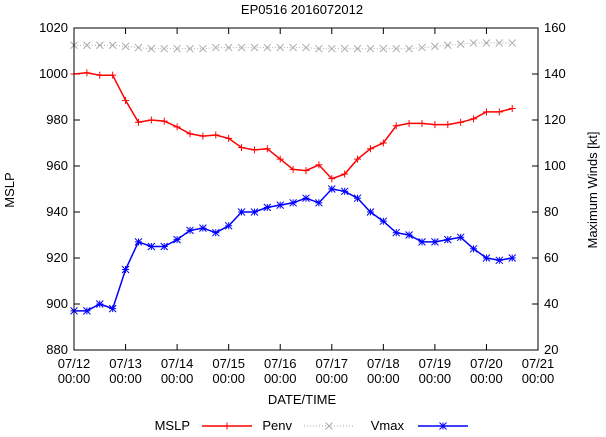  What do you see at coordinates (57, 165) in the screenshot?
I see `y-tick-label: 960` at bounding box center [57, 165].